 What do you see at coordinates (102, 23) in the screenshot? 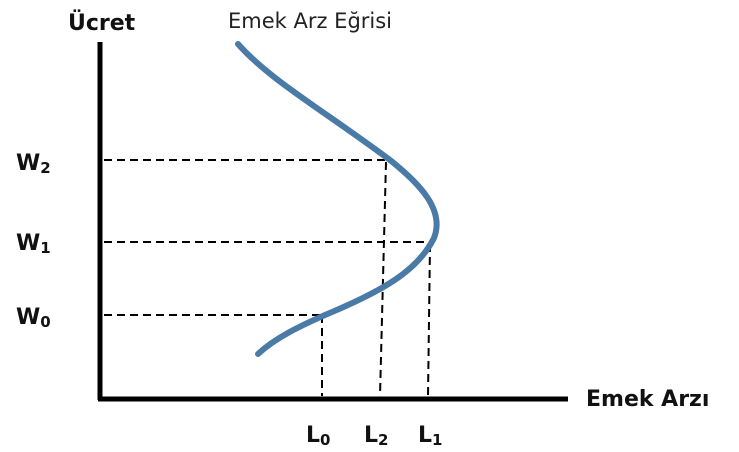
I see `y-axis-label: Ücret` at bounding box center [102, 23].